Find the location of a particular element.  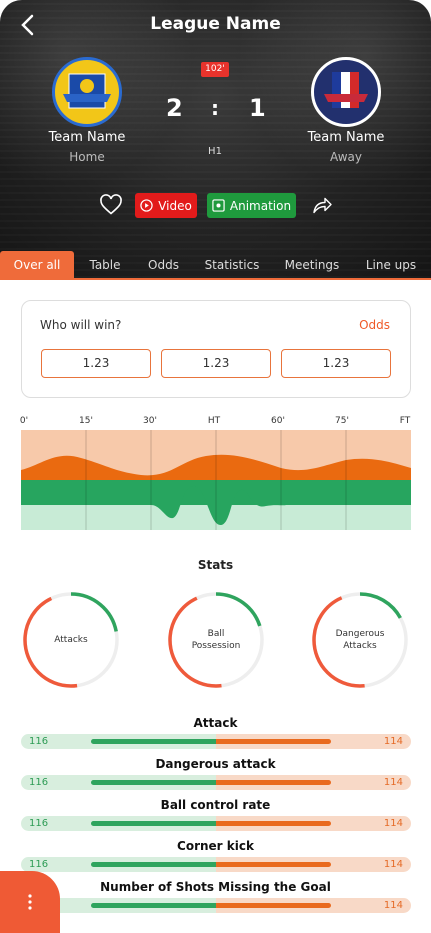

more-vertical-icon is located at coordinates (30, 902).